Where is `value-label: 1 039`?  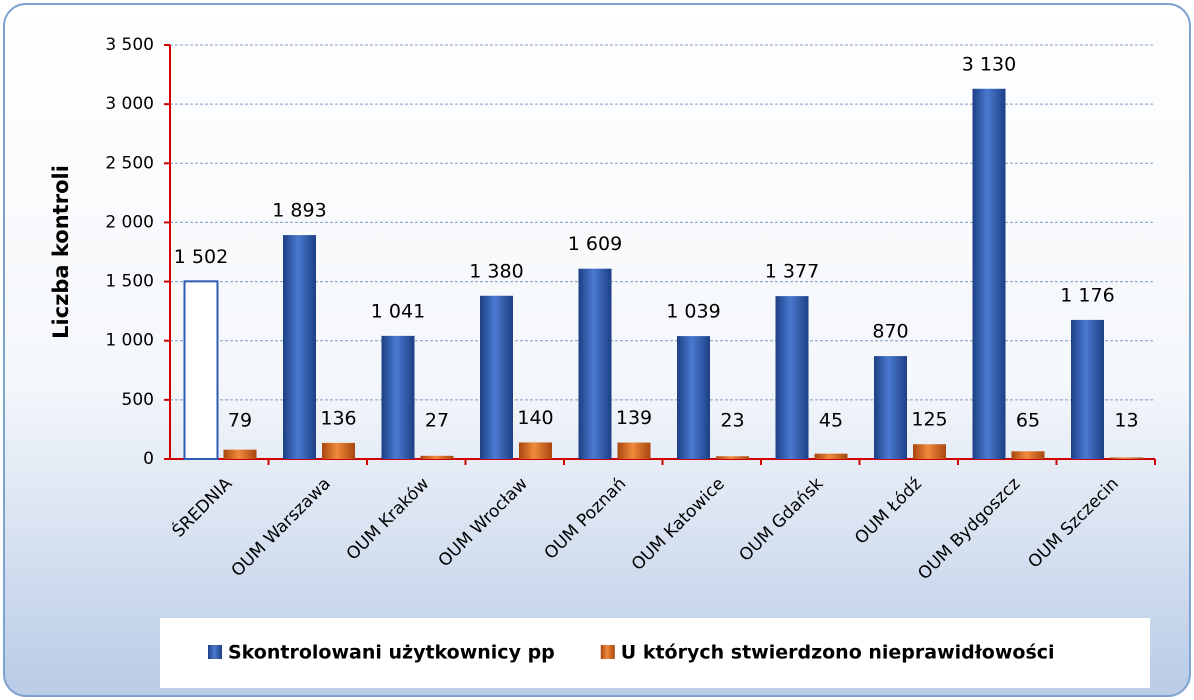 value-label: 1 039 is located at coordinates (693, 312).